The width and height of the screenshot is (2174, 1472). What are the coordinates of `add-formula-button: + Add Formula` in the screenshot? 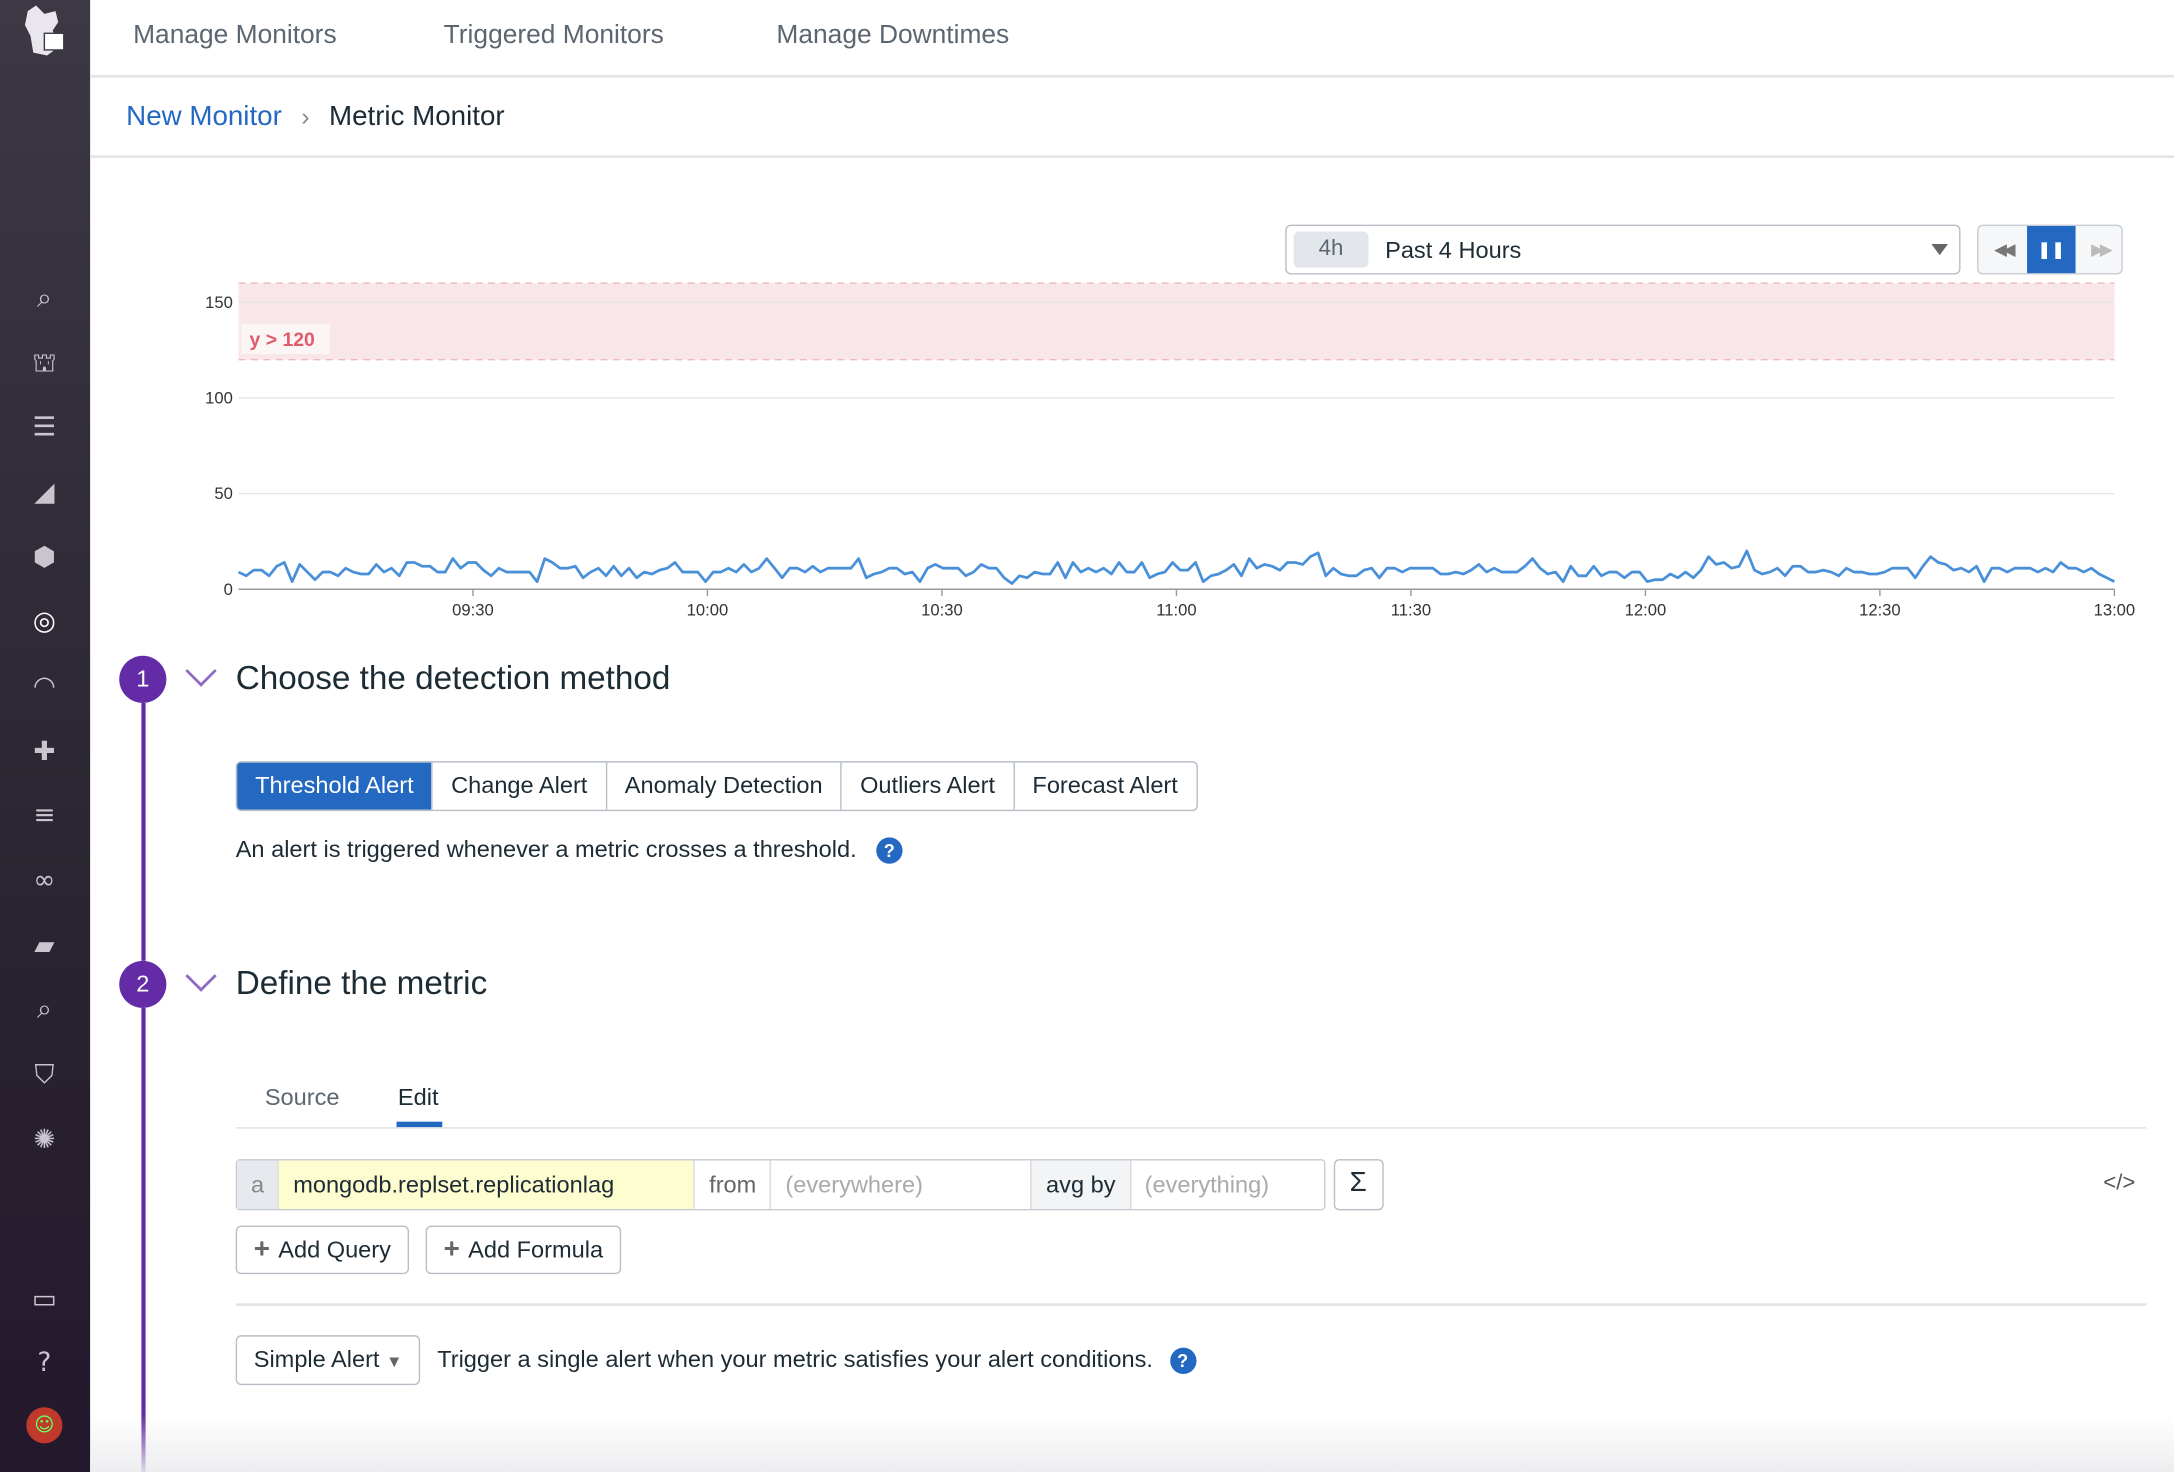 It's located at (523, 1250).